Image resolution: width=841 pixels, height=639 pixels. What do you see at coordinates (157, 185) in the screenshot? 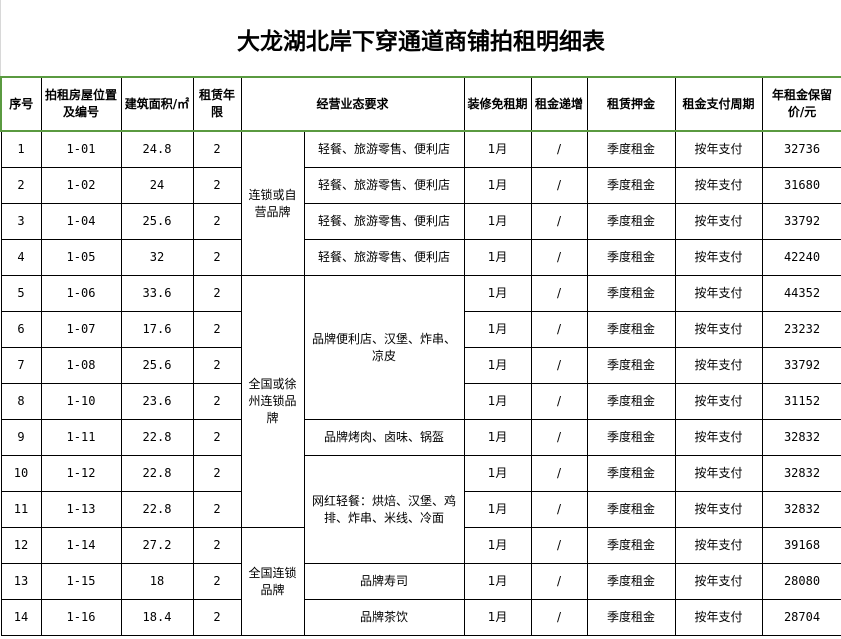
I see `cell-area: 24` at bounding box center [157, 185].